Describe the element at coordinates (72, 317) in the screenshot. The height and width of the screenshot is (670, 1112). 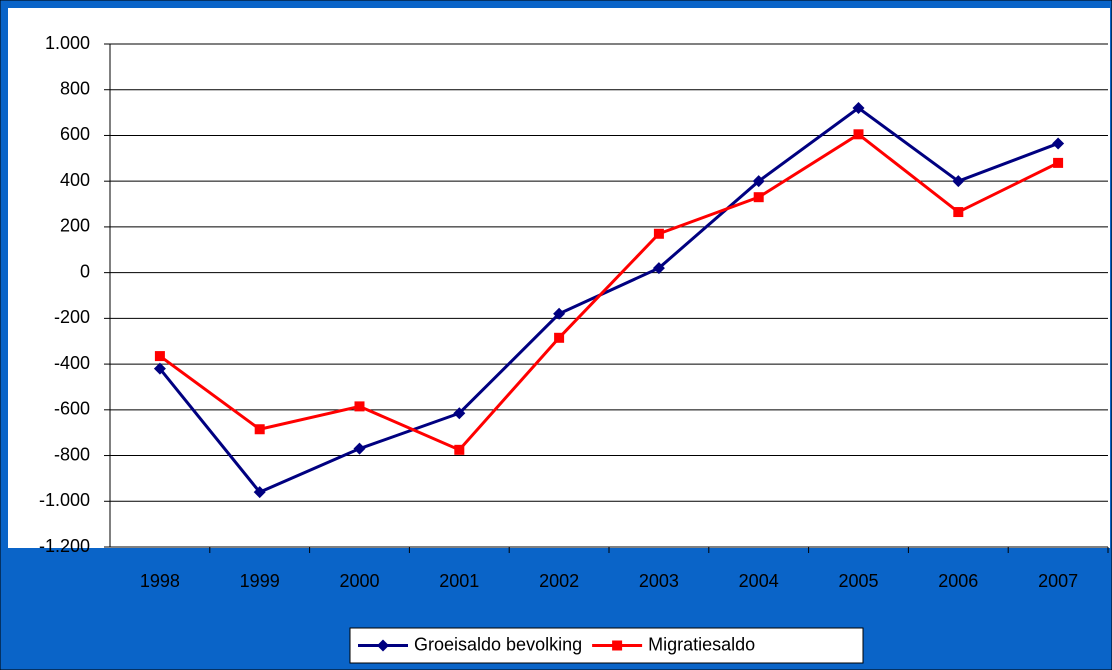
I see `y-tick-label: -200` at that location.